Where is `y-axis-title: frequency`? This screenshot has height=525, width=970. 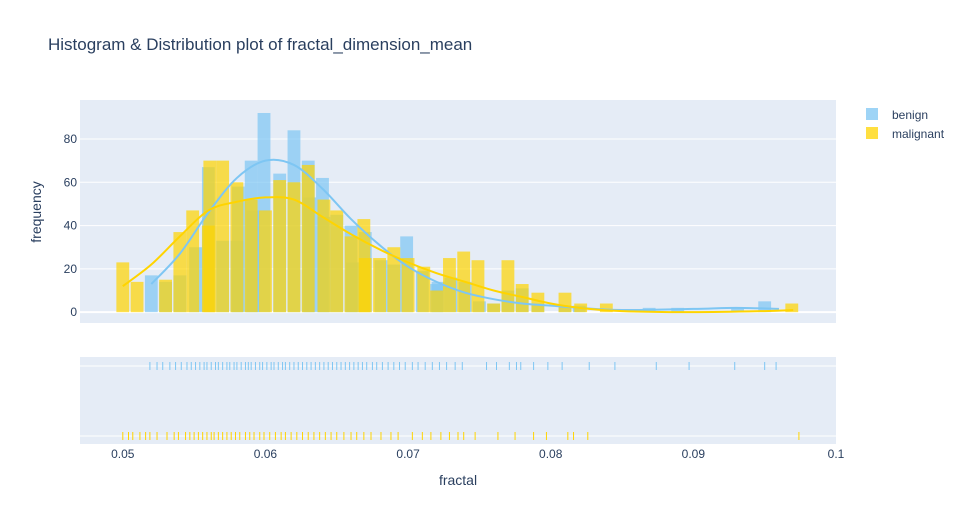 y-axis-title: frequency is located at coordinates (36, 211).